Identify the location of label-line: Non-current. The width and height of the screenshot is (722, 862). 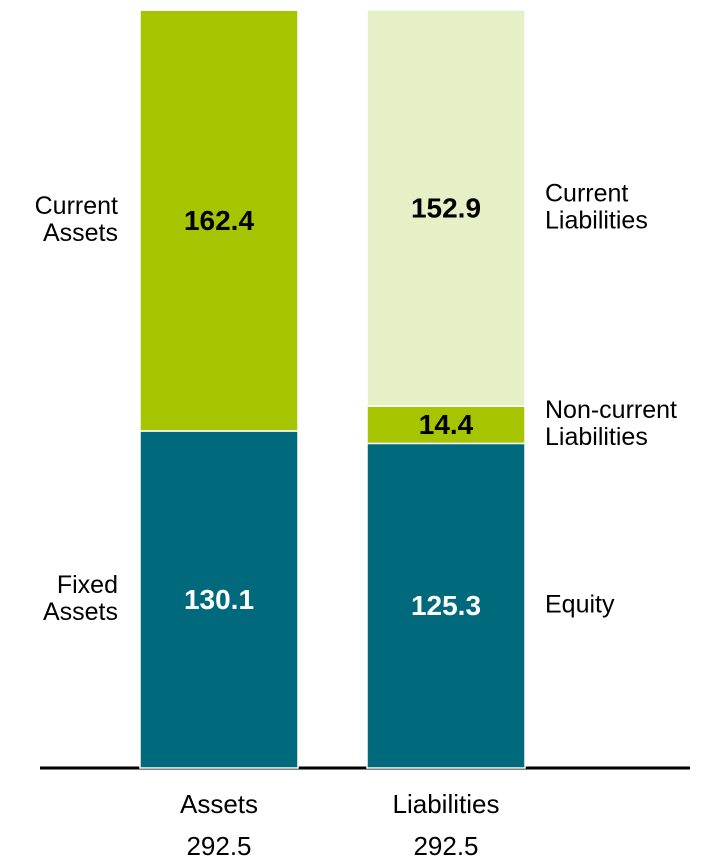
(611, 410).